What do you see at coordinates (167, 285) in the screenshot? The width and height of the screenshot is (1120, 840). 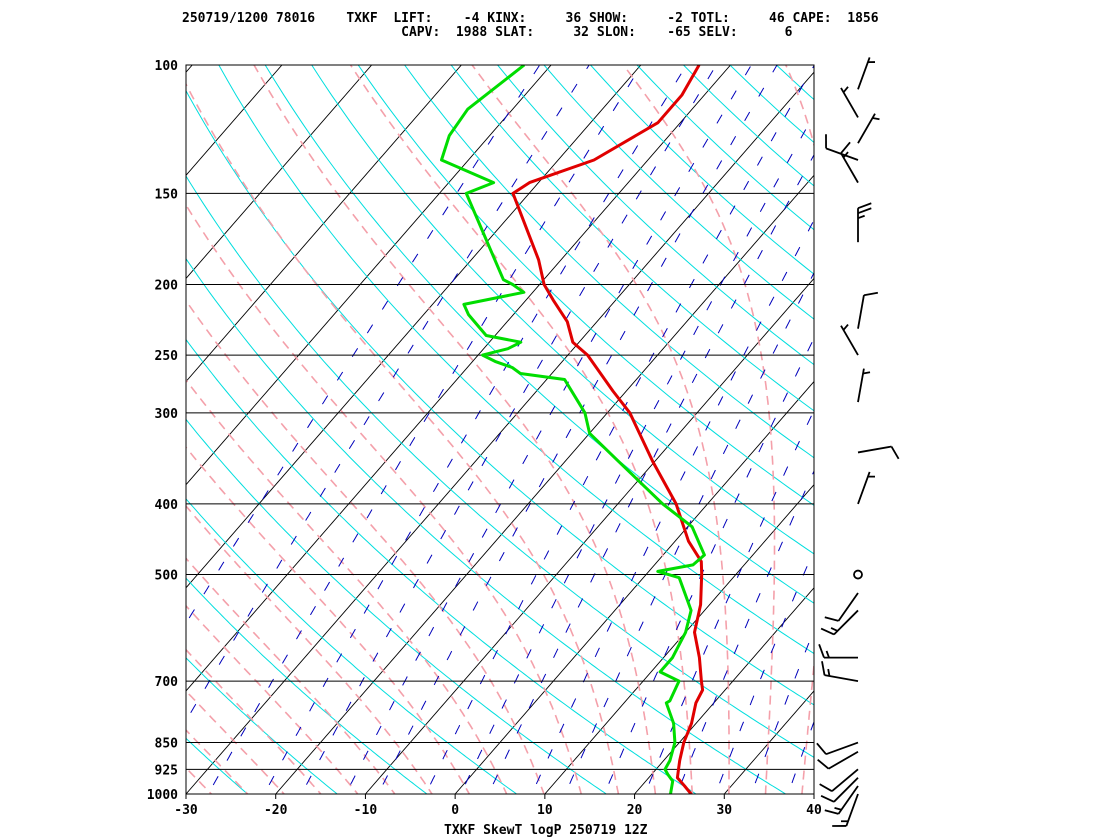 I see `pressure-tick-label: 200` at bounding box center [167, 285].